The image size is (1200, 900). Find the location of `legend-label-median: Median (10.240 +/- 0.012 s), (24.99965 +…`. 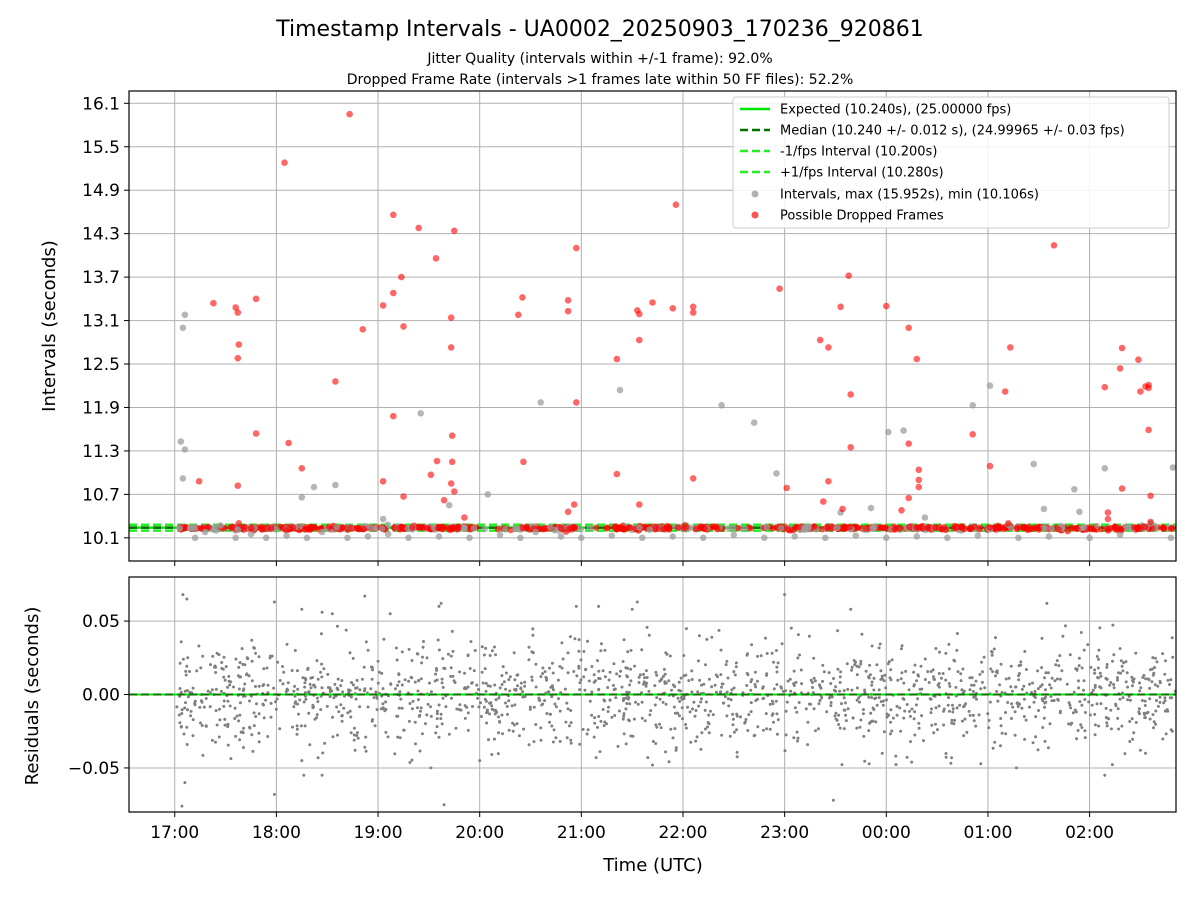

legend-label-median: Median (10.240 +/- 0.012 s), (24.99965 +… is located at coordinates (952, 131).